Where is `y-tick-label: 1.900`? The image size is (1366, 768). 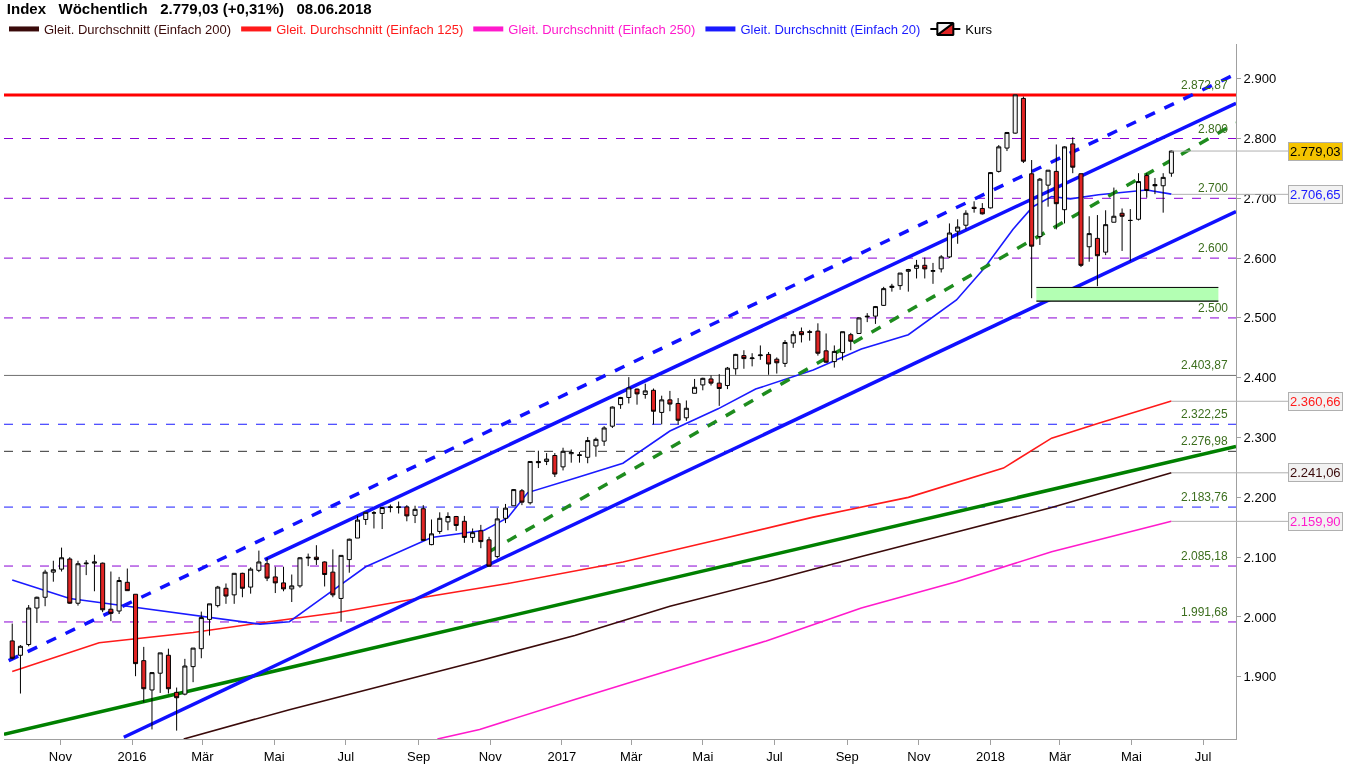 y-tick-label: 1.900 is located at coordinates (1260, 677).